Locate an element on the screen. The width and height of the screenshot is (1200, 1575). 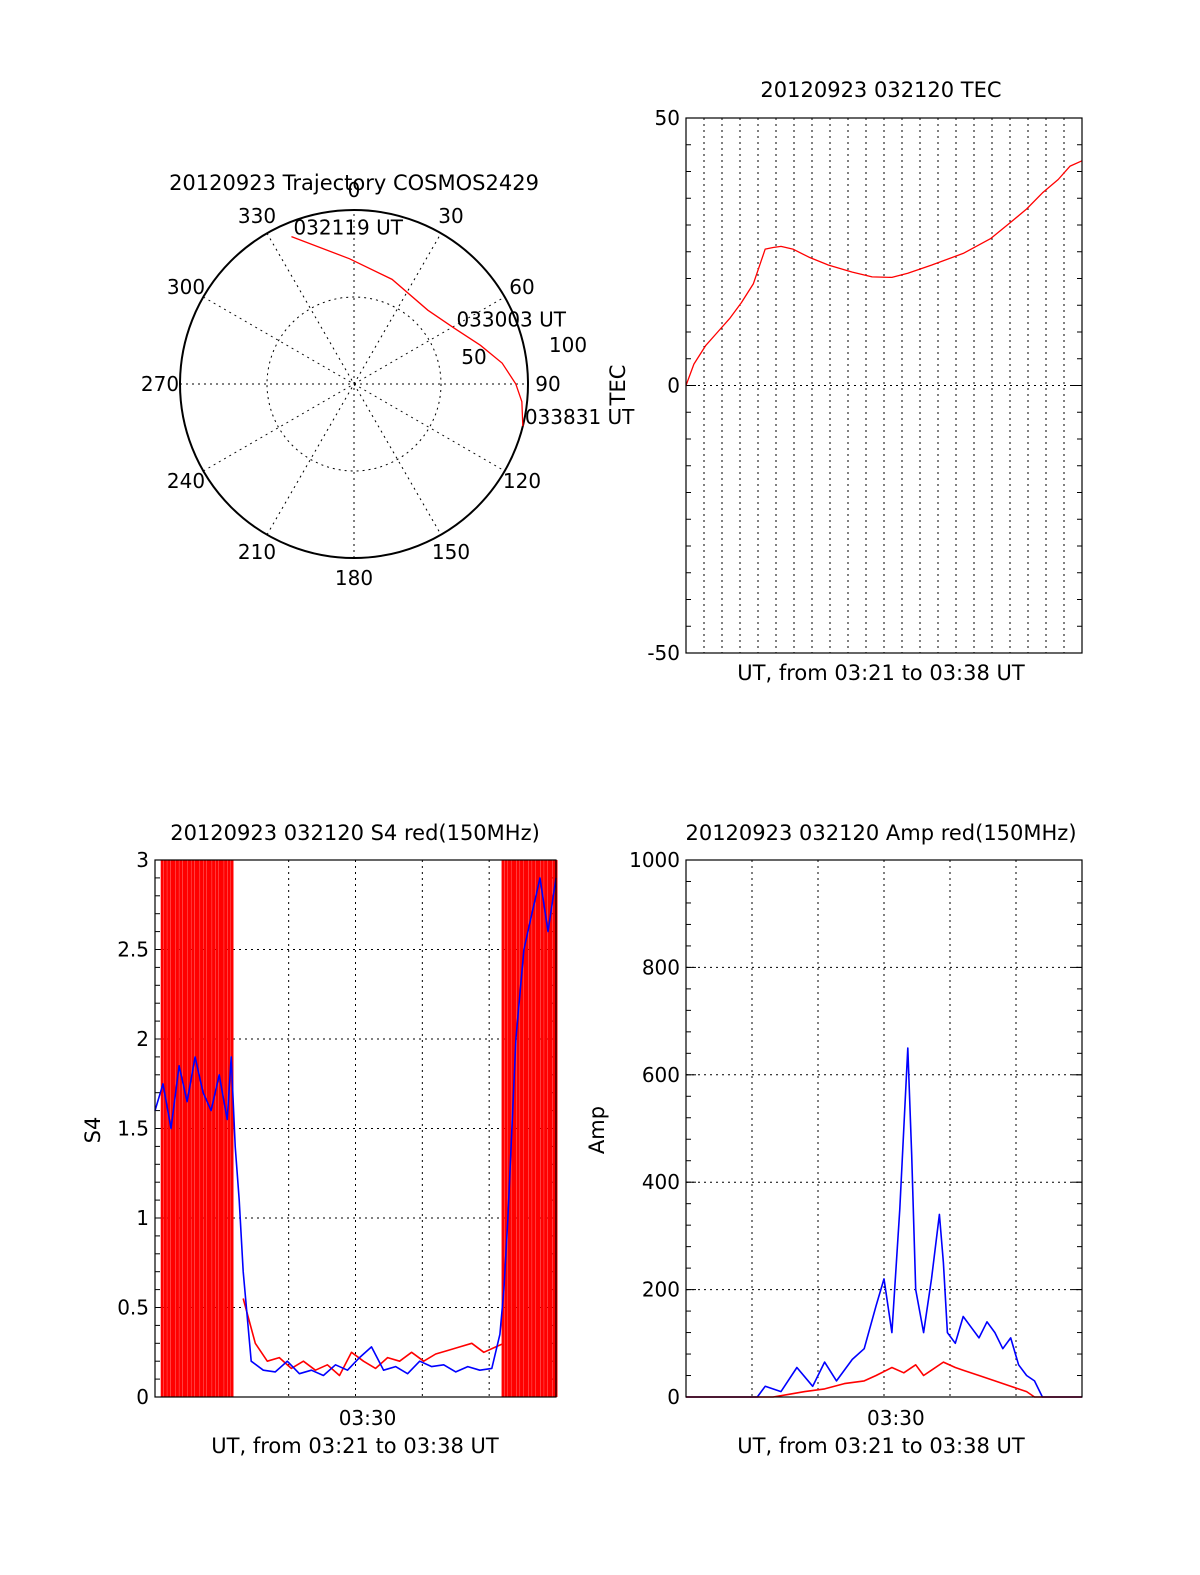
polar-grid-circle is located at coordinates (354, 384).